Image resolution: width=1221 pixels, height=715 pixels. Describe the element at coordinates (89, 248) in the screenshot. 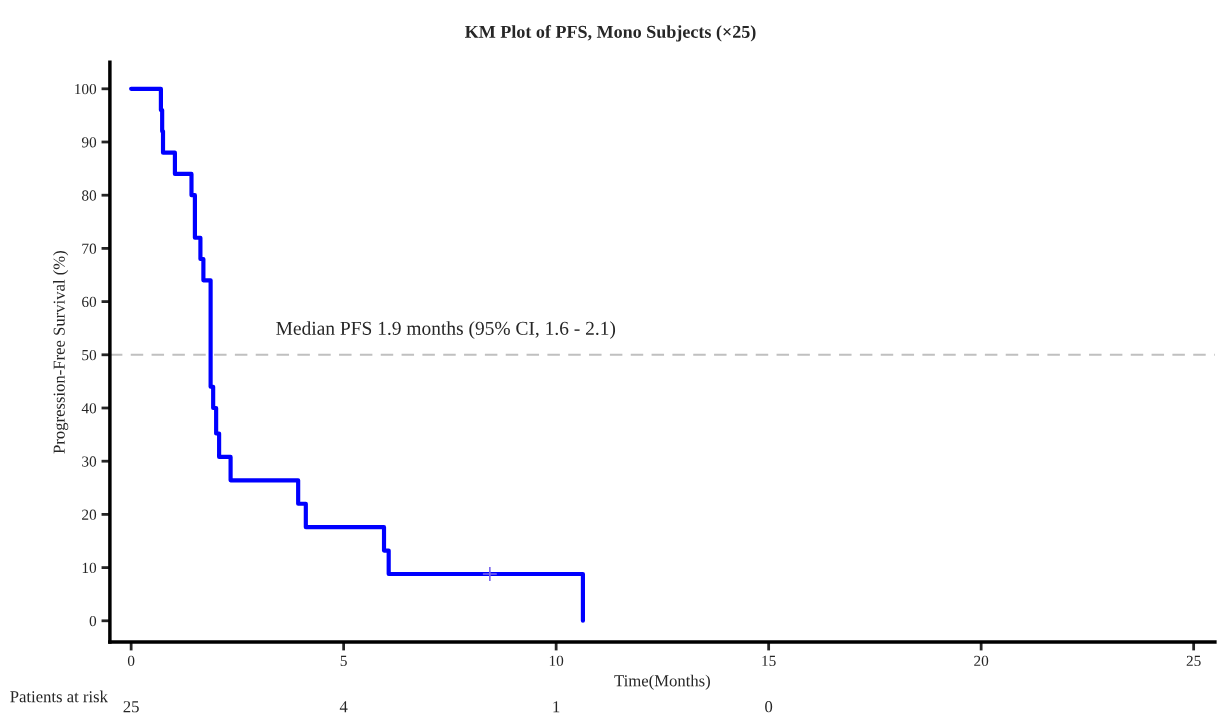

I see `y-tick-label: 70` at that location.